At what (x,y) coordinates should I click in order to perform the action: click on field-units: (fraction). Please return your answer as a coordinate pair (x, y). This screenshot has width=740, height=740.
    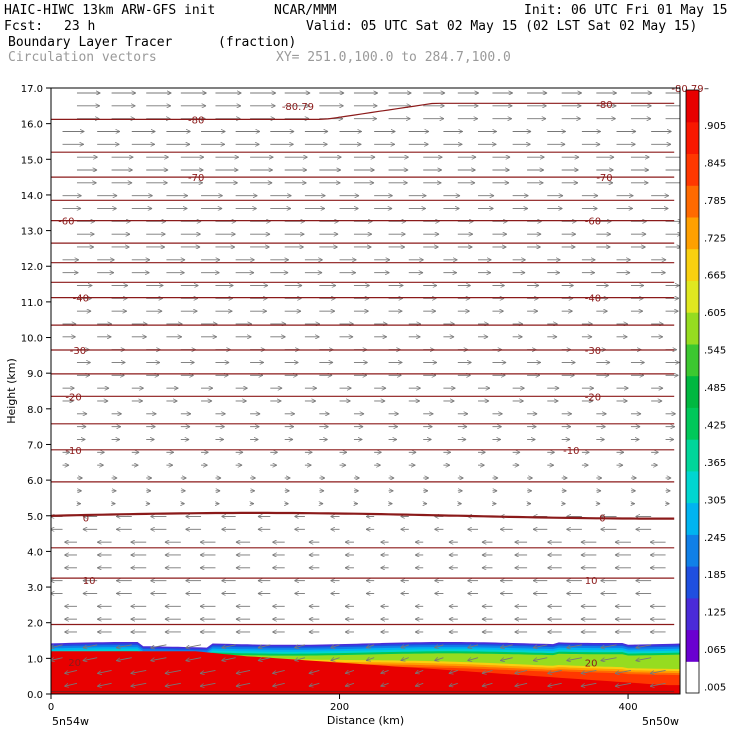
    Looking at the image, I should click on (257, 42).